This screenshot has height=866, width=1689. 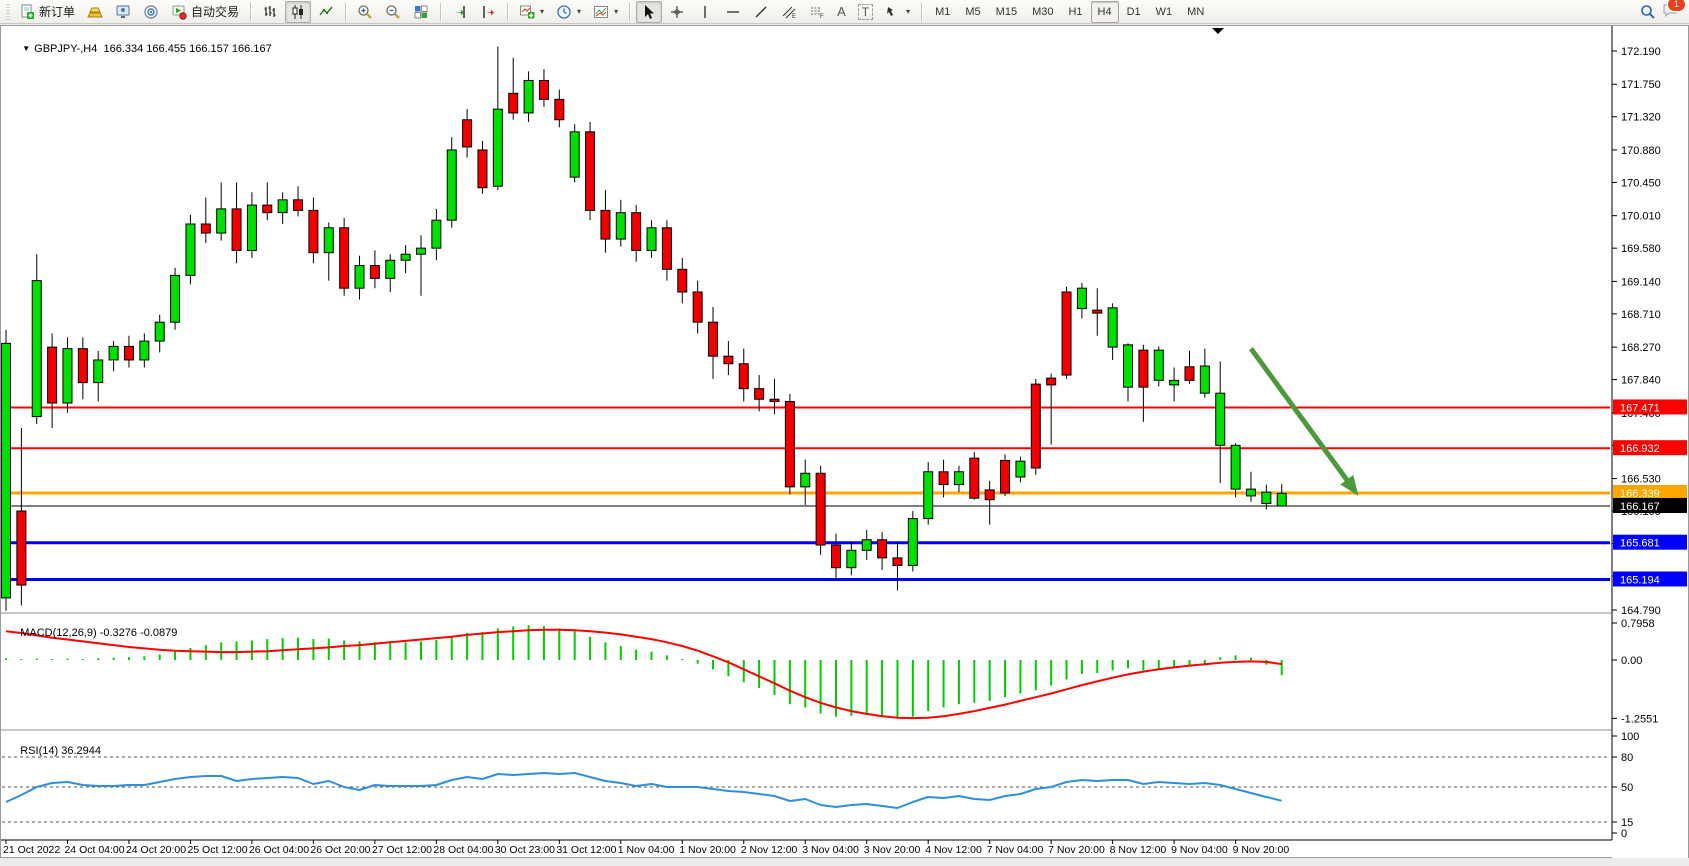 What do you see at coordinates (1075, 11) in the screenshot?
I see `timeframe-h1: H1` at bounding box center [1075, 11].